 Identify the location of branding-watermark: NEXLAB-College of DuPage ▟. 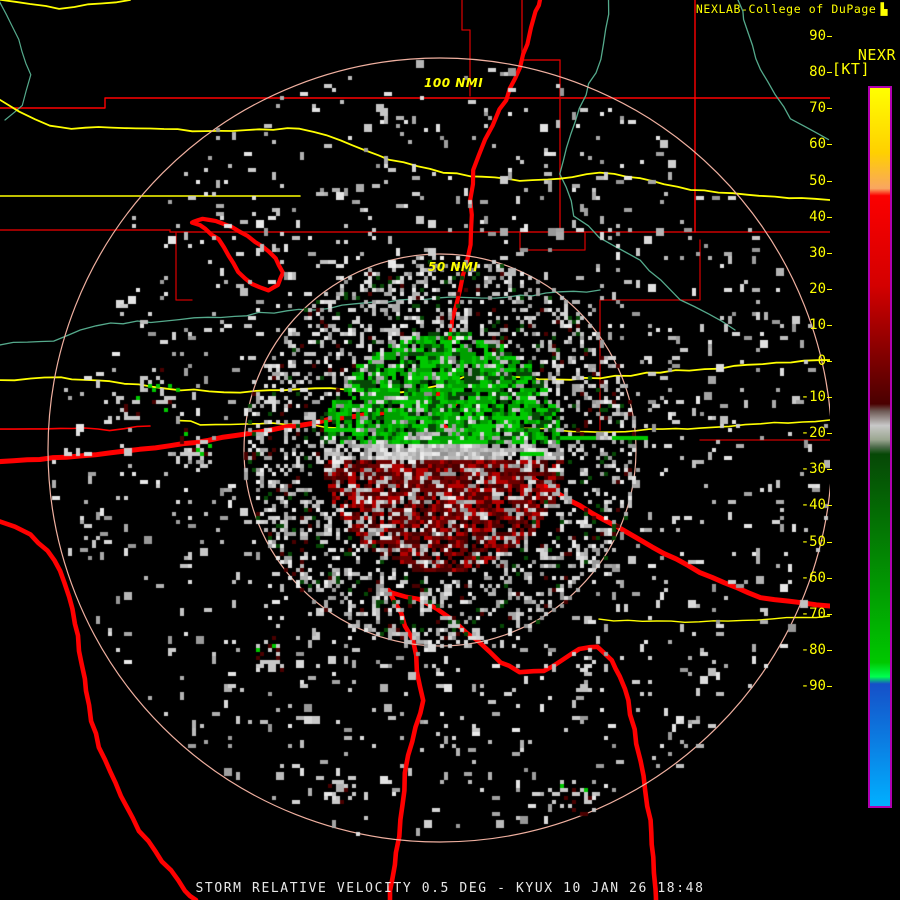
(792, 9).